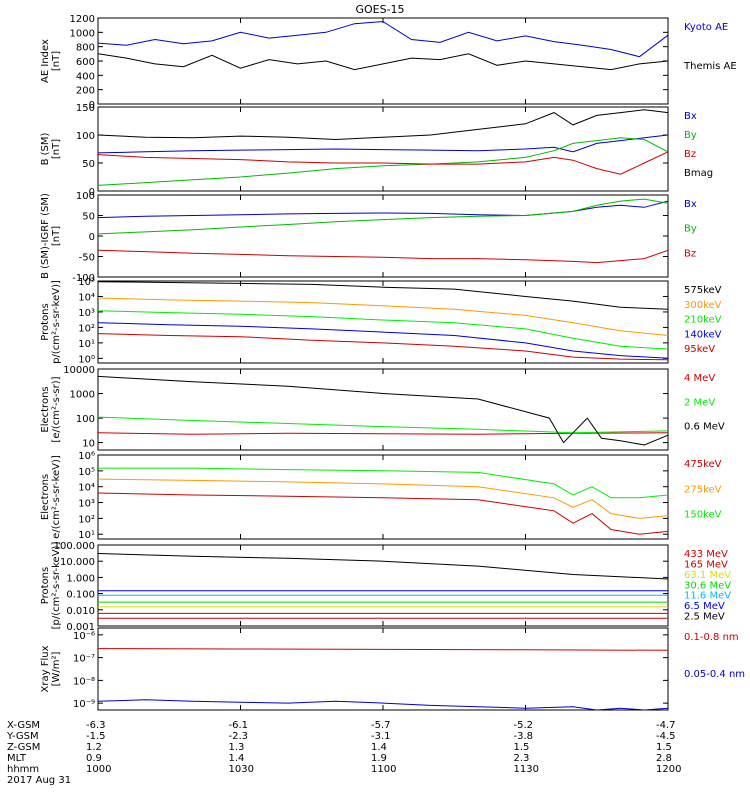  Describe the element at coordinates (45, 148) in the screenshot. I see `y-axis-label-line: B (SM)` at that location.